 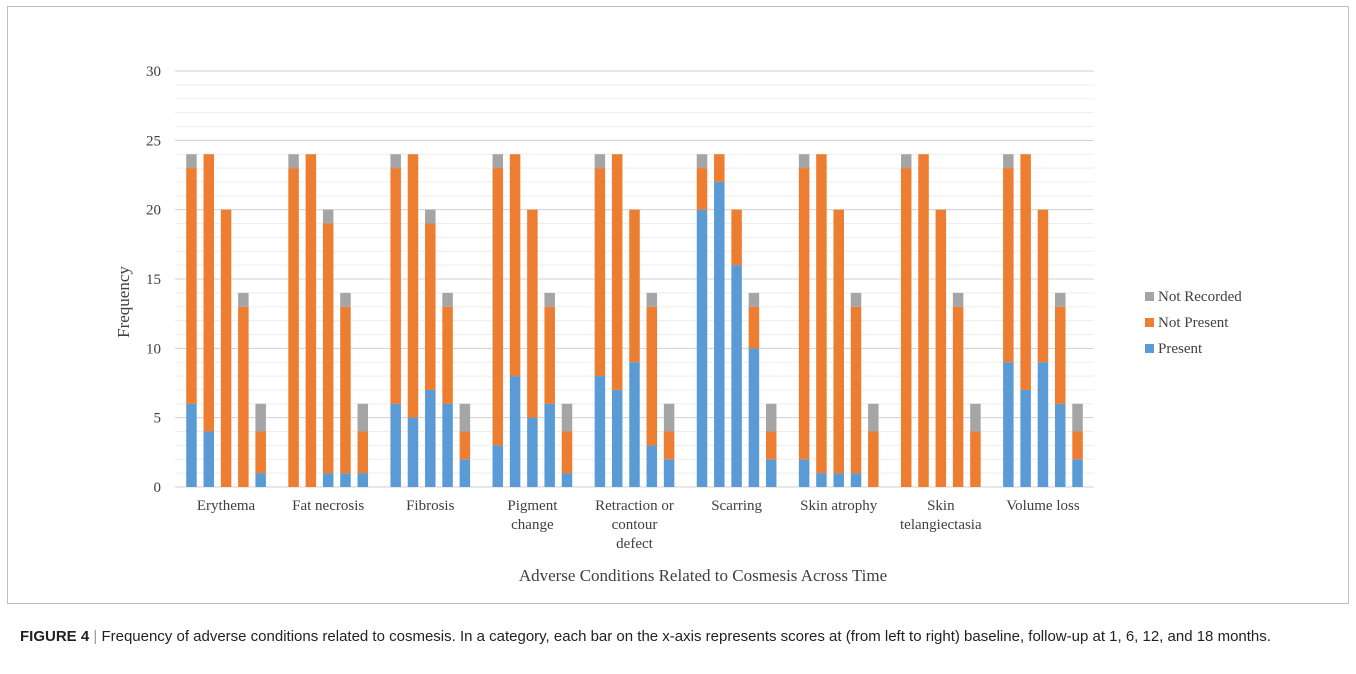 What do you see at coordinates (55, 636) in the screenshot?
I see `caption-label: FIGURE 4` at bounding box center [55, 636].